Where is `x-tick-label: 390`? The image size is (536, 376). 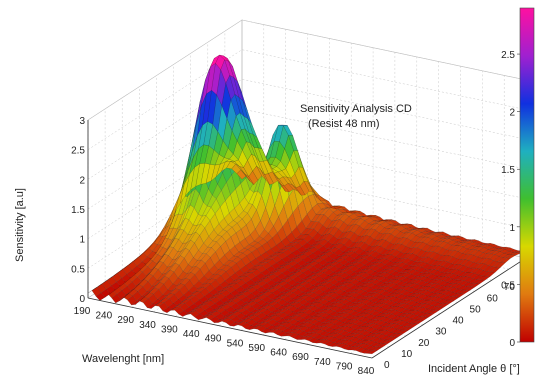
x-tick-label: 390 is located at coordinates (169, 329).